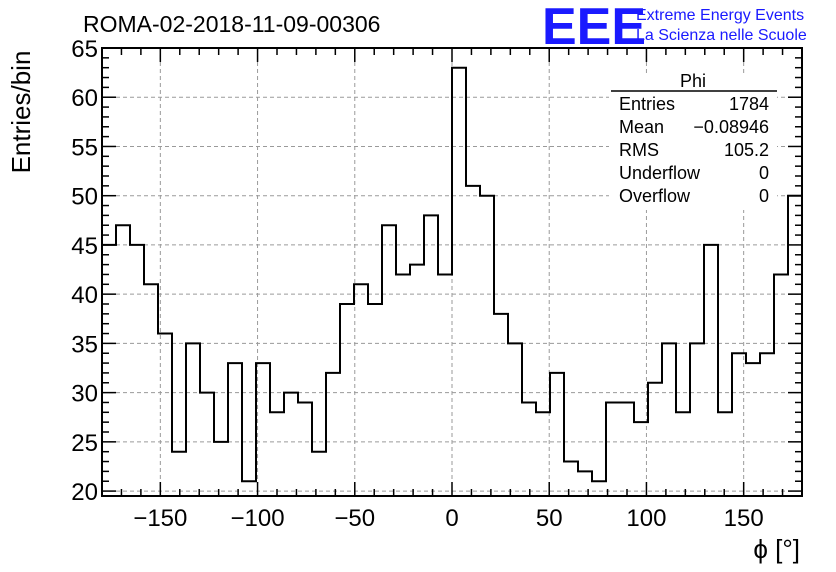 This screenshot has width=836, height=572. What do you see at coordinates (749, 104) in the screenshot?
I see `stats-entries-value: 1784` at bounding box center [749, 104].